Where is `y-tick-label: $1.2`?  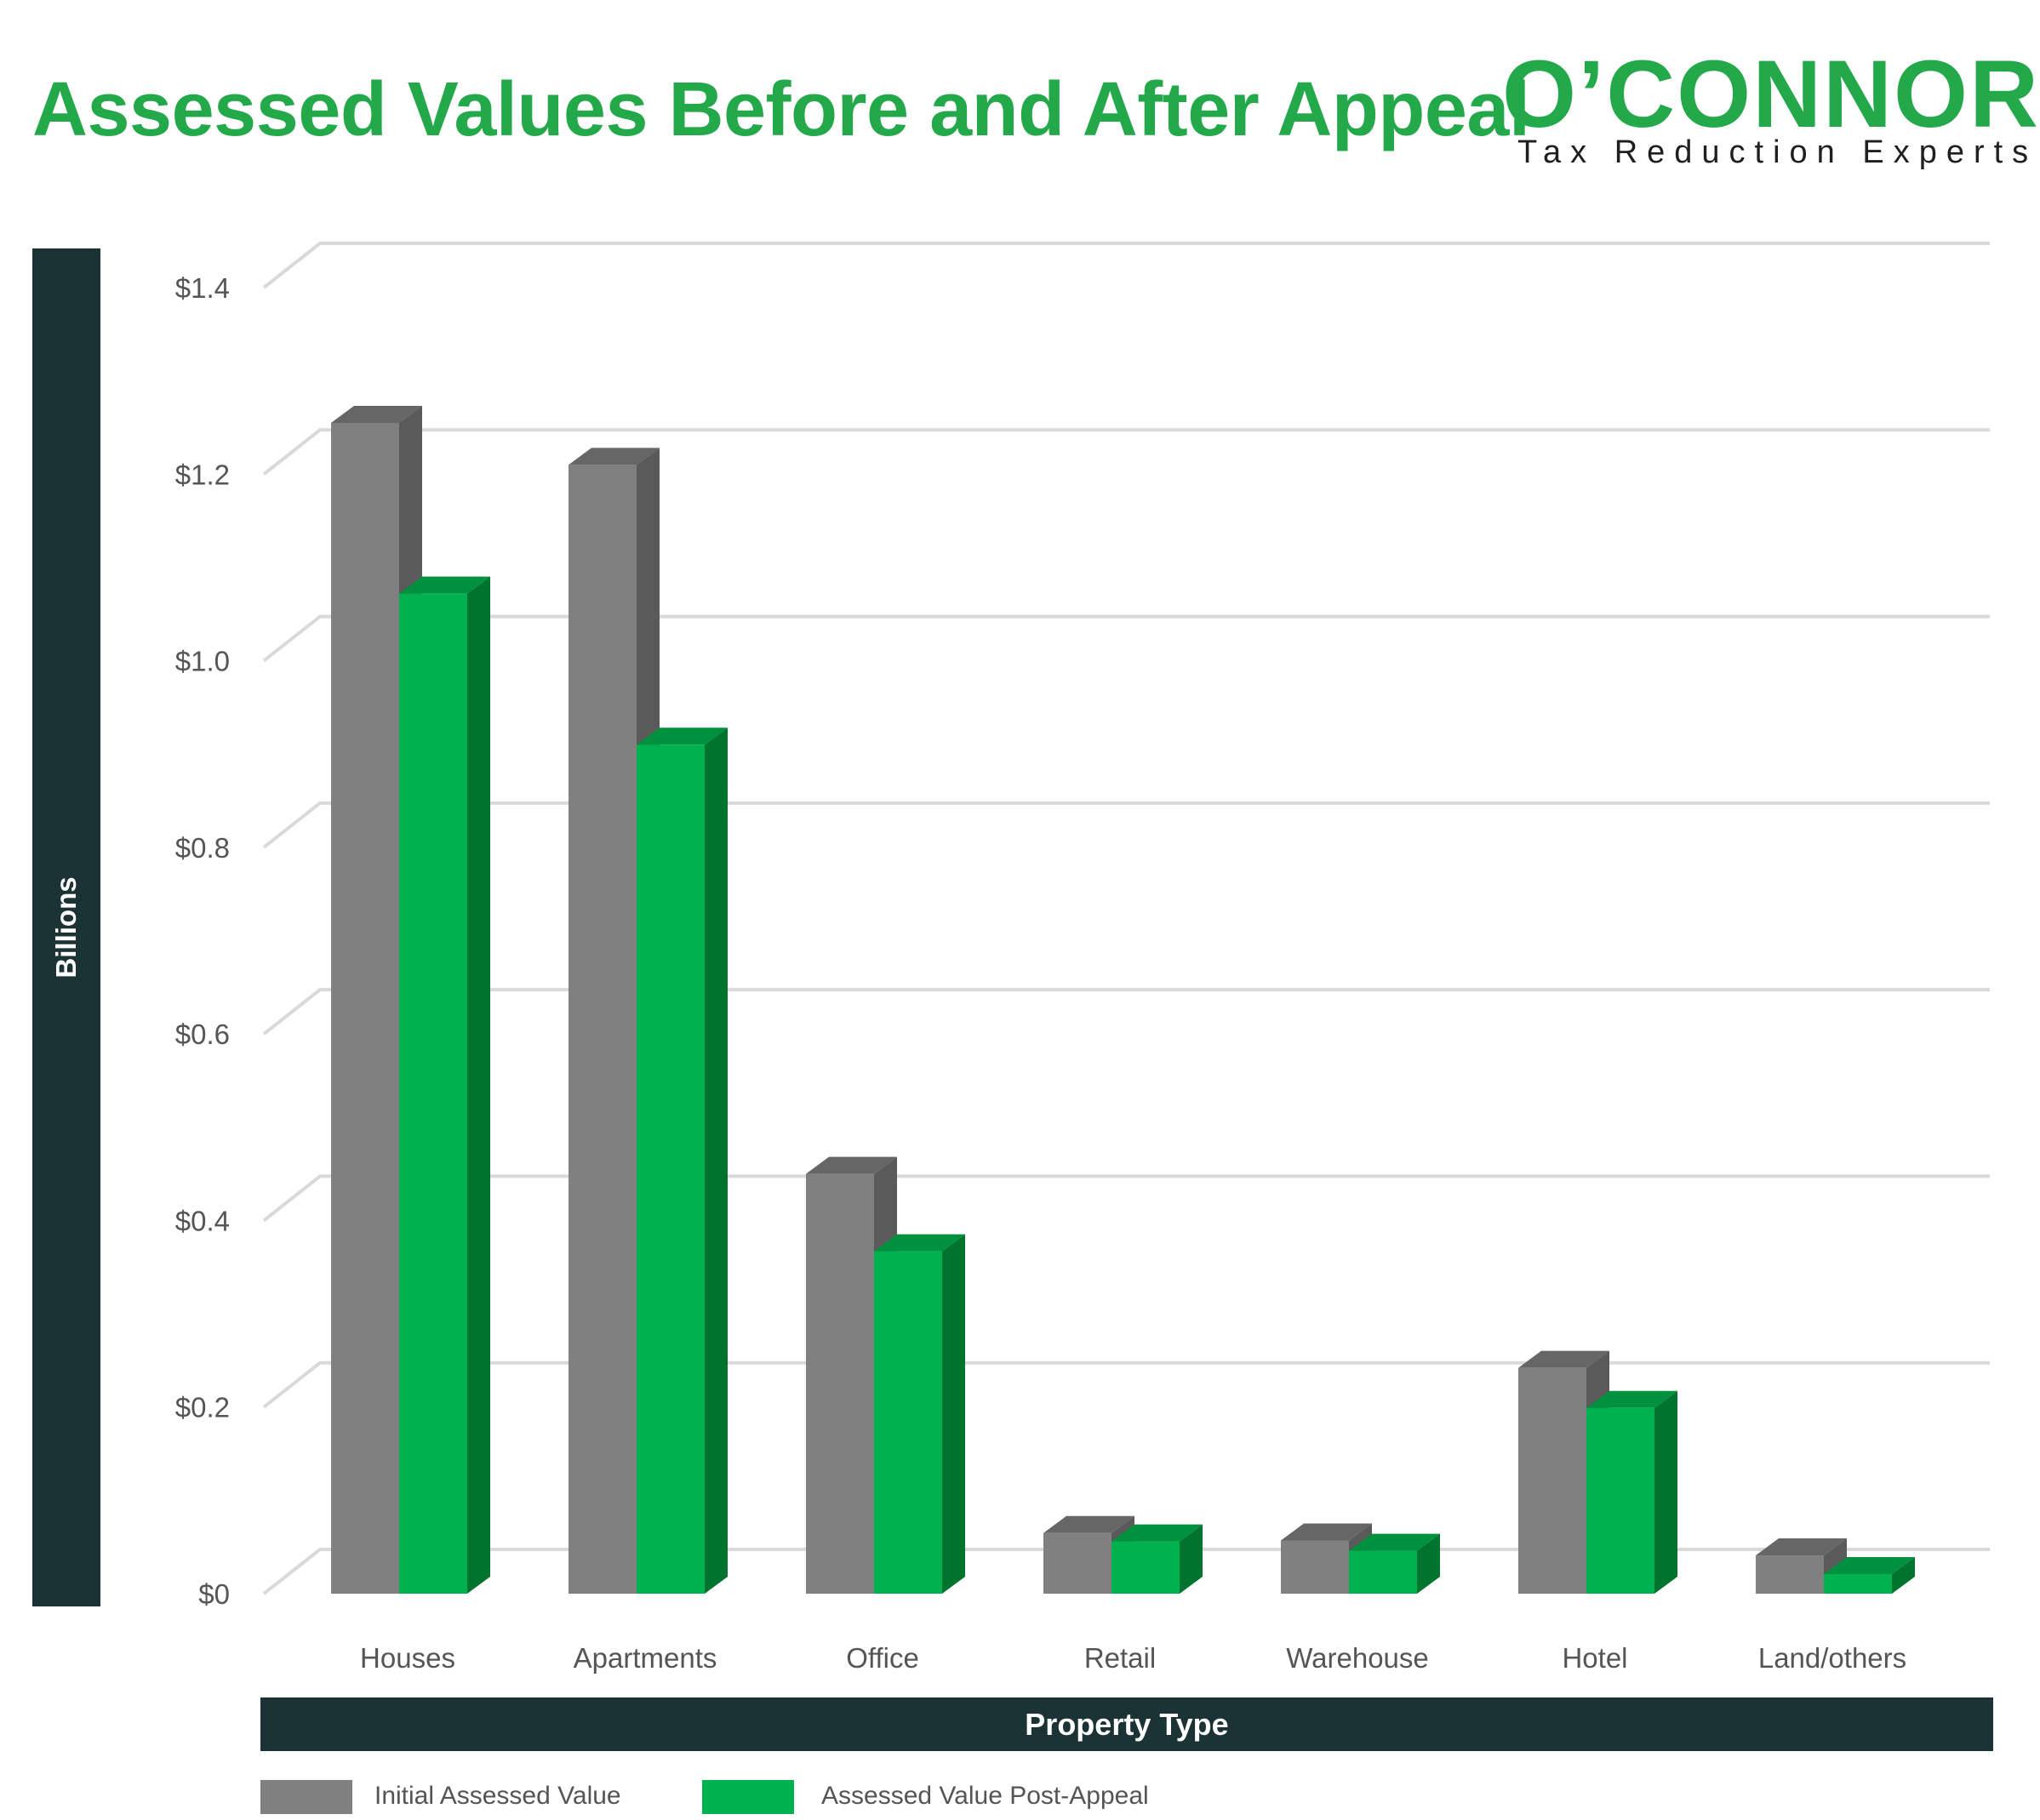 y-tick-label: $1.2 is located at coordinates (202, 475).